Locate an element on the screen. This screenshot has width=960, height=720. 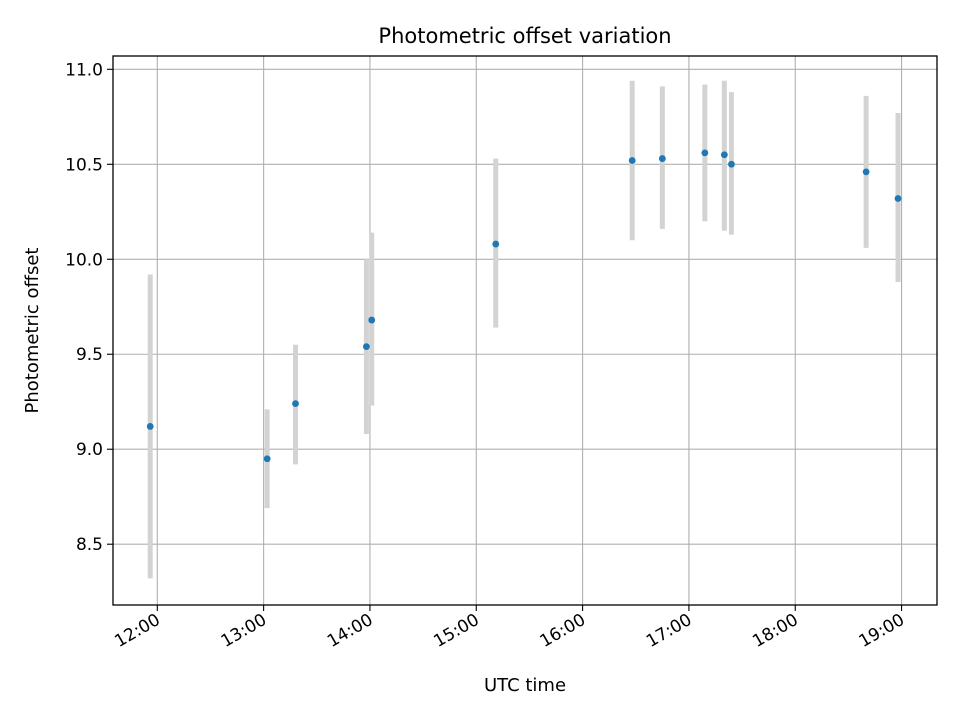
y-axis-title: Photometric offset is located at coordinates (32, 331).